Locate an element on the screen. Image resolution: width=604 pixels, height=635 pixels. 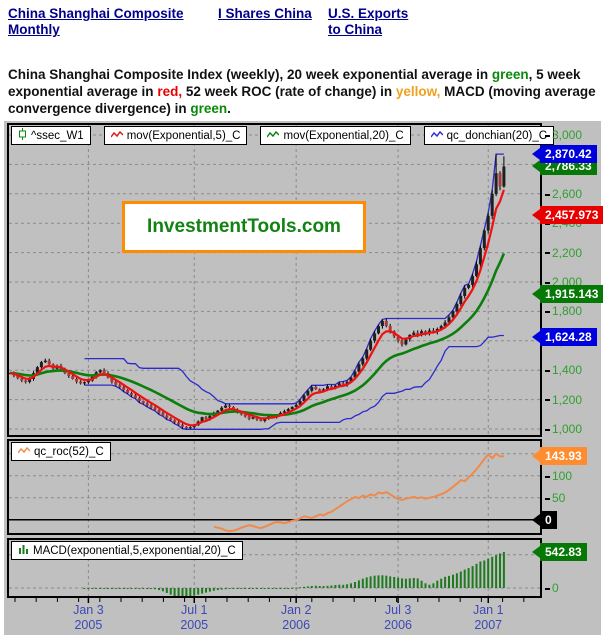
ema20-tag: 1,915.143 is located at coordinates (568, 294).